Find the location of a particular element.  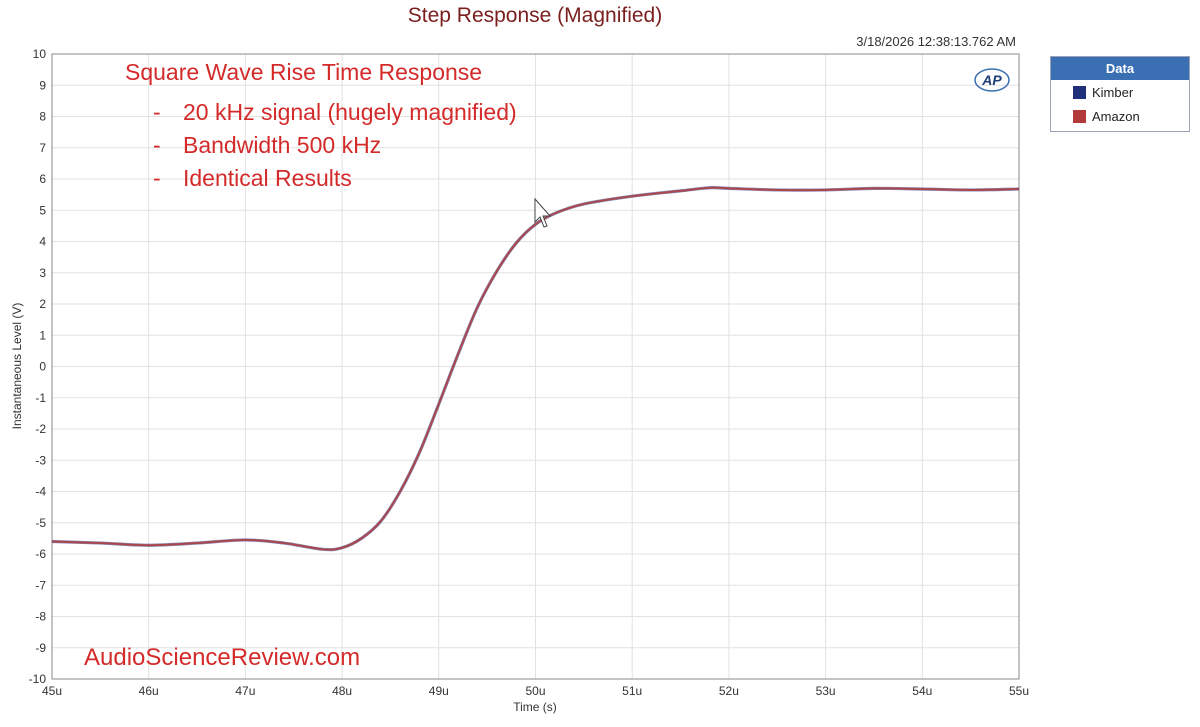

ap-logo-text: AP is located at coordinates (991, 80).